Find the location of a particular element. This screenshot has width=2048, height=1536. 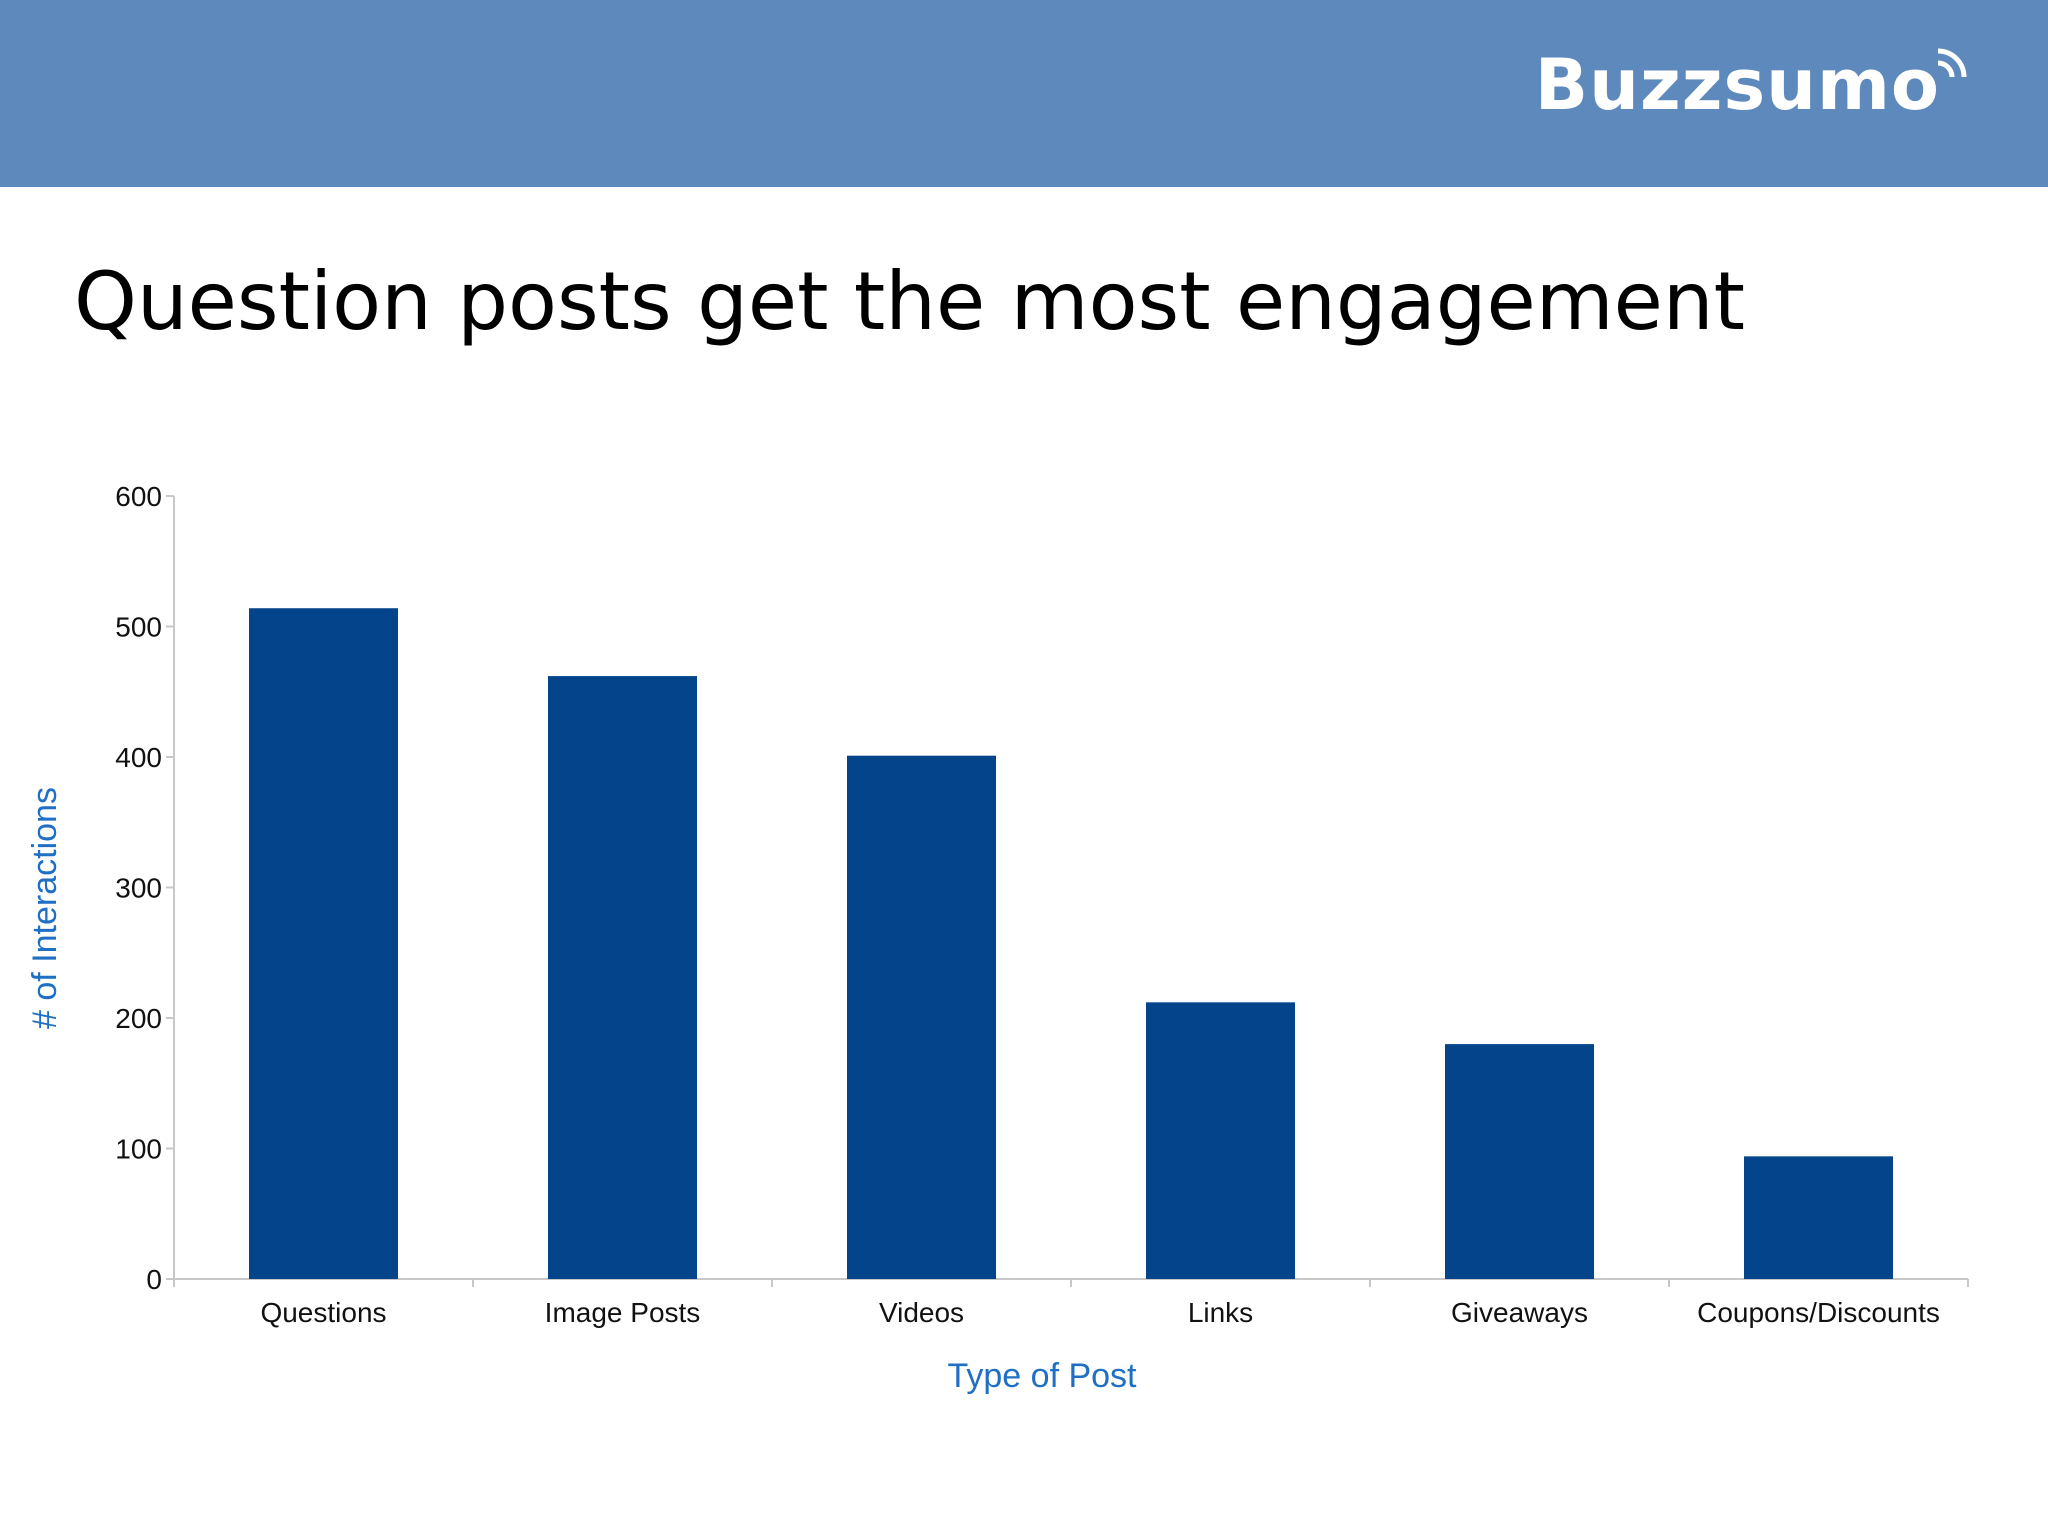

bar-questions is located at coordinates (323, 943).